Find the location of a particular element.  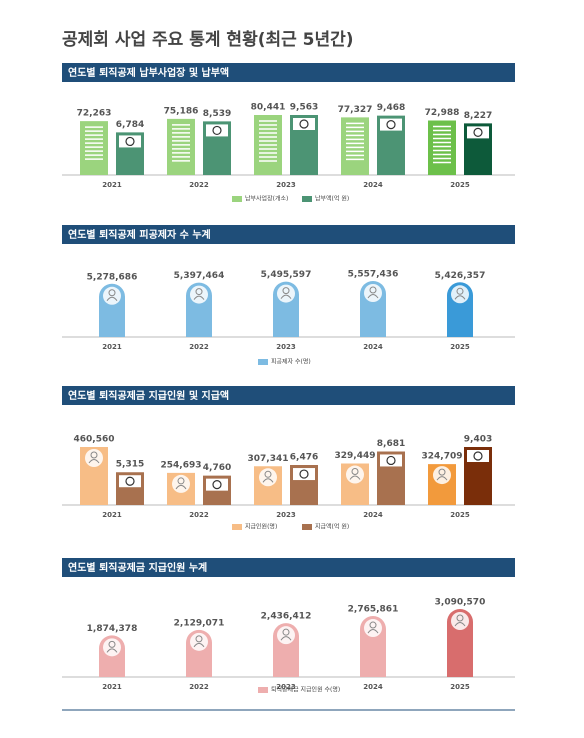

value-label: 9,468 is located at coordinates (391, 108).